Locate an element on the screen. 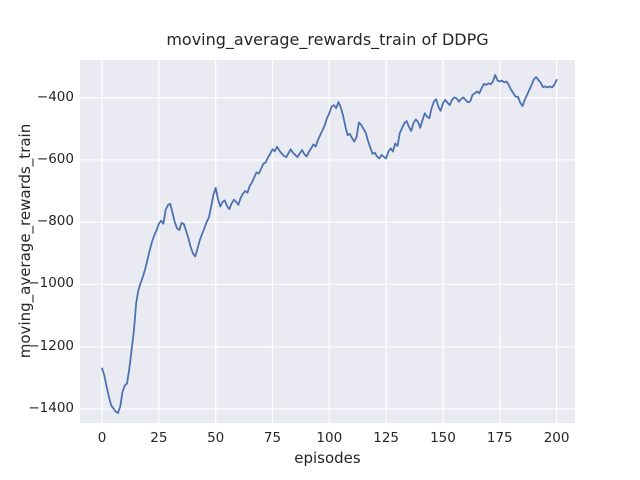  x-tick-label: 50 is located at coordinates (216, 438).